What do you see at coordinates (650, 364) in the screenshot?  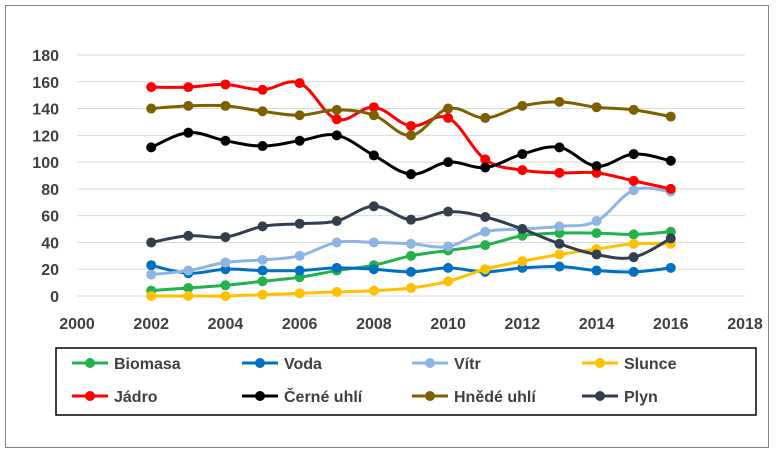 I see `legend-label: Slunce` at bounding box center [650, 364].